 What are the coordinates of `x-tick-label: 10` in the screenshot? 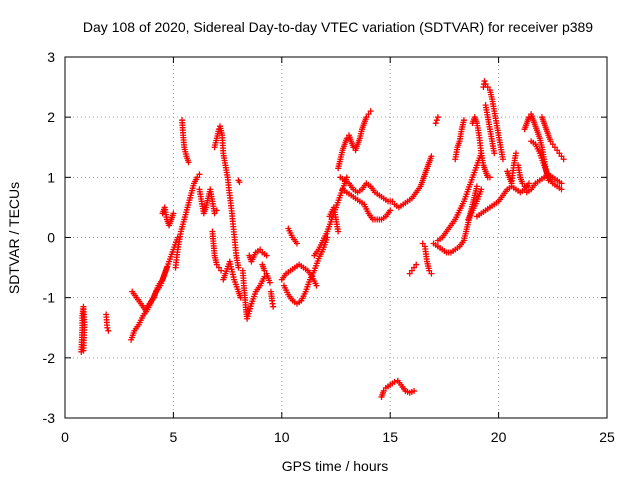 It's located at (282, 437).